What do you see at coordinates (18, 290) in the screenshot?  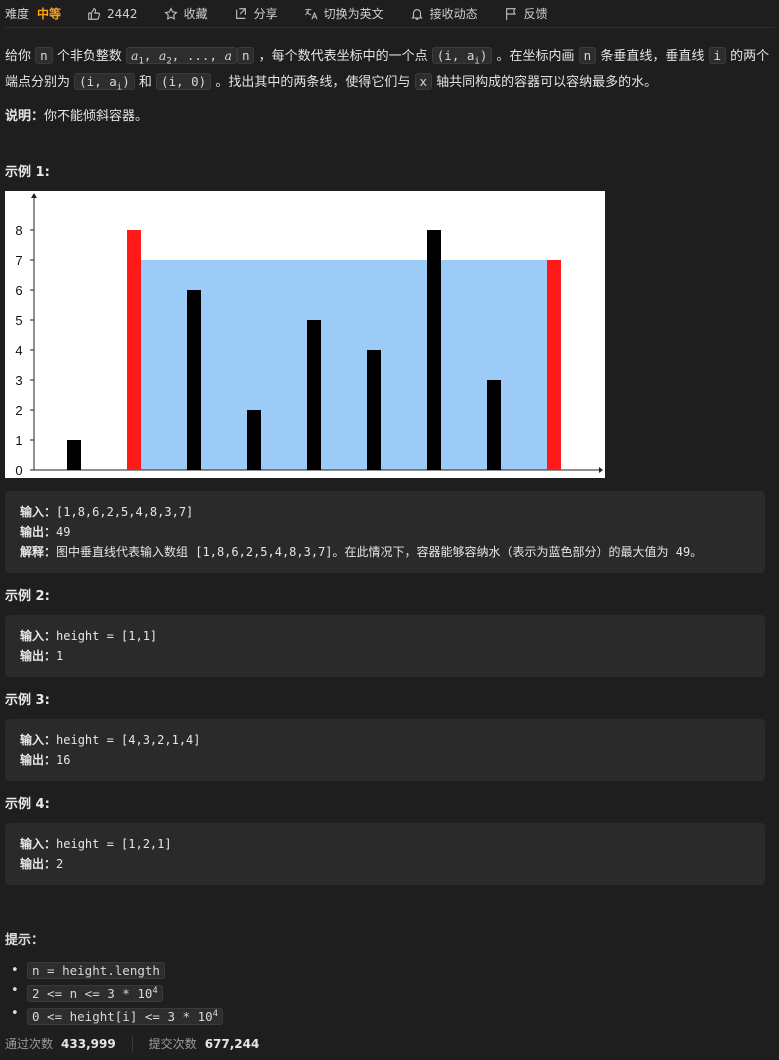 I see `y-tick-label: 6` at bounding box center [18, 290].